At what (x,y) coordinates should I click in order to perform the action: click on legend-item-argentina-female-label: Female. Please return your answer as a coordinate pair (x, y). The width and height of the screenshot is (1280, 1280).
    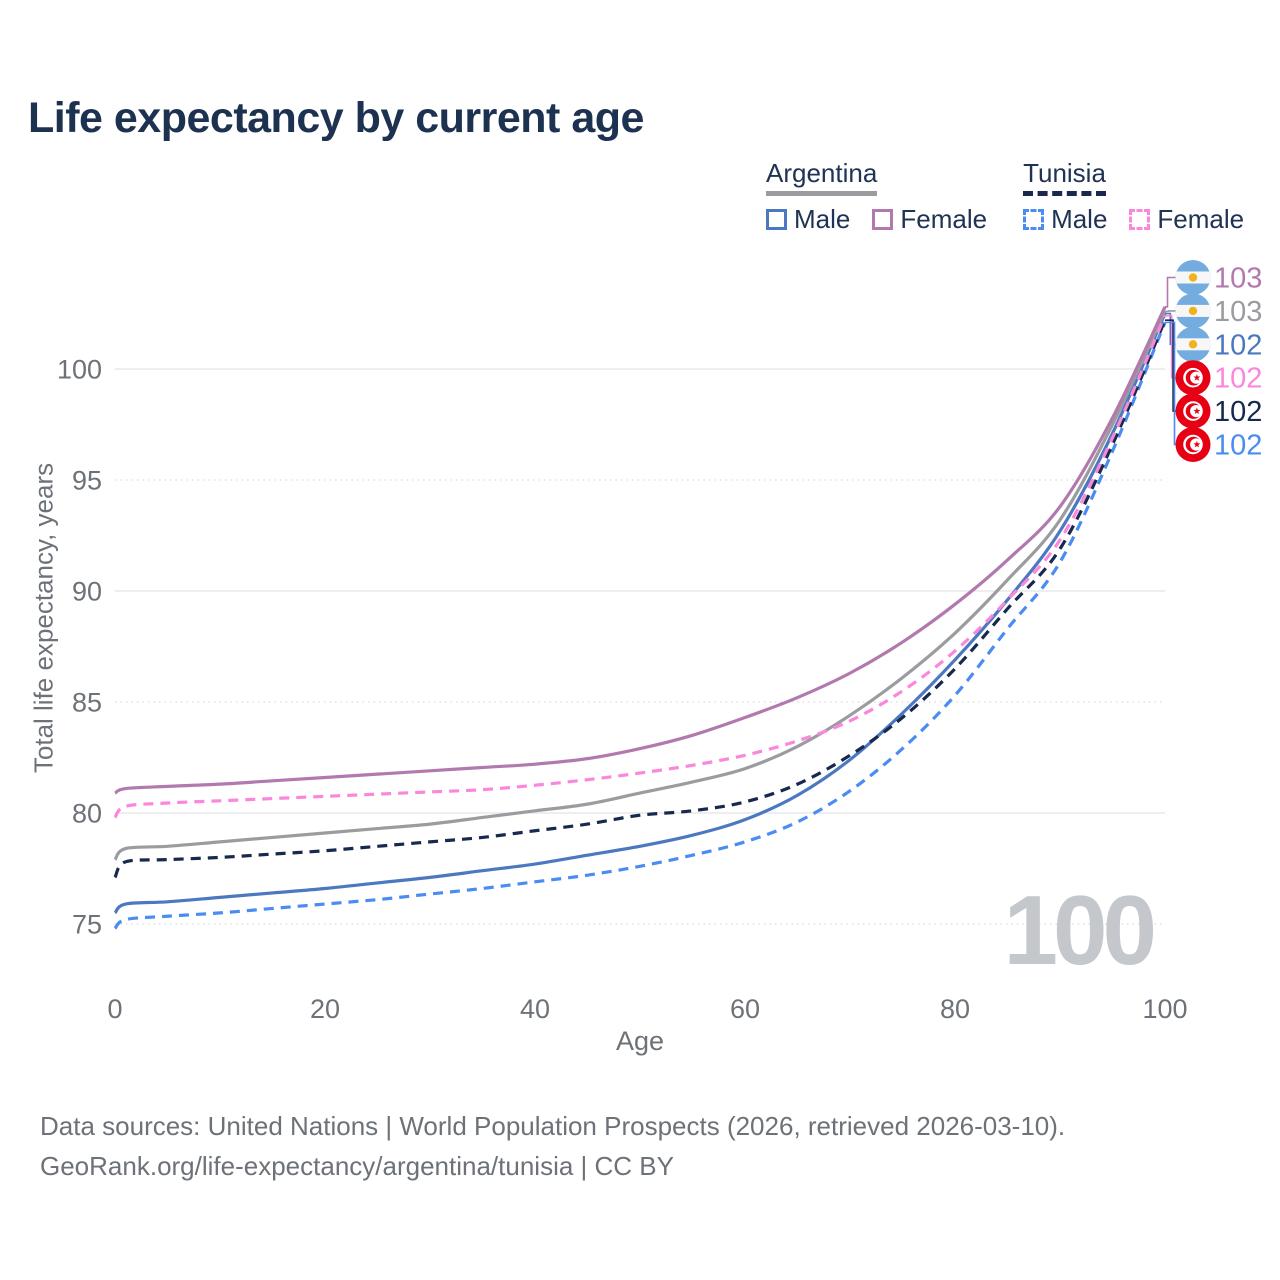
    Looking at the image, I should click on (944, 219).